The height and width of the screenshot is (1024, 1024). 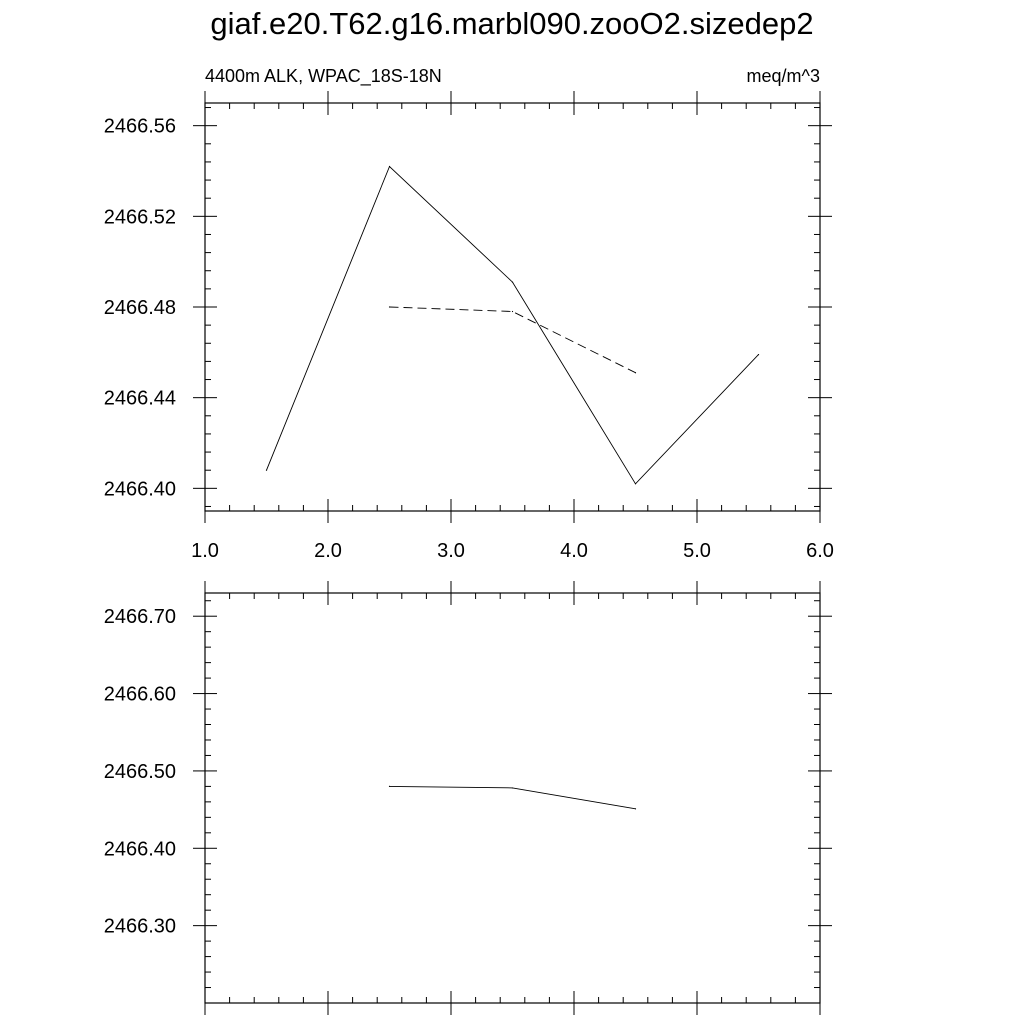 What do you see at coordinates (140, 772) in the screenshot?
I see `y-tick-label: 2466.50` at bounding box center [140, 772].